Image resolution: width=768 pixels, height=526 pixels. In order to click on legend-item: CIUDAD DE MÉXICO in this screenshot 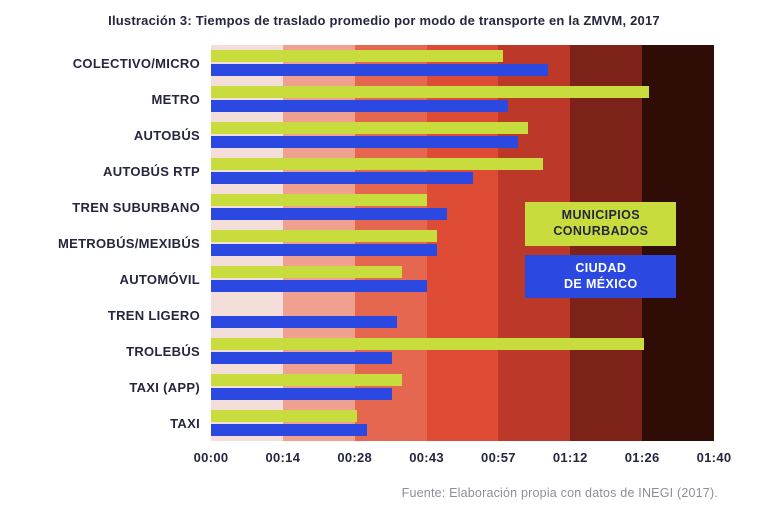, I will do `click(601, 276)`.